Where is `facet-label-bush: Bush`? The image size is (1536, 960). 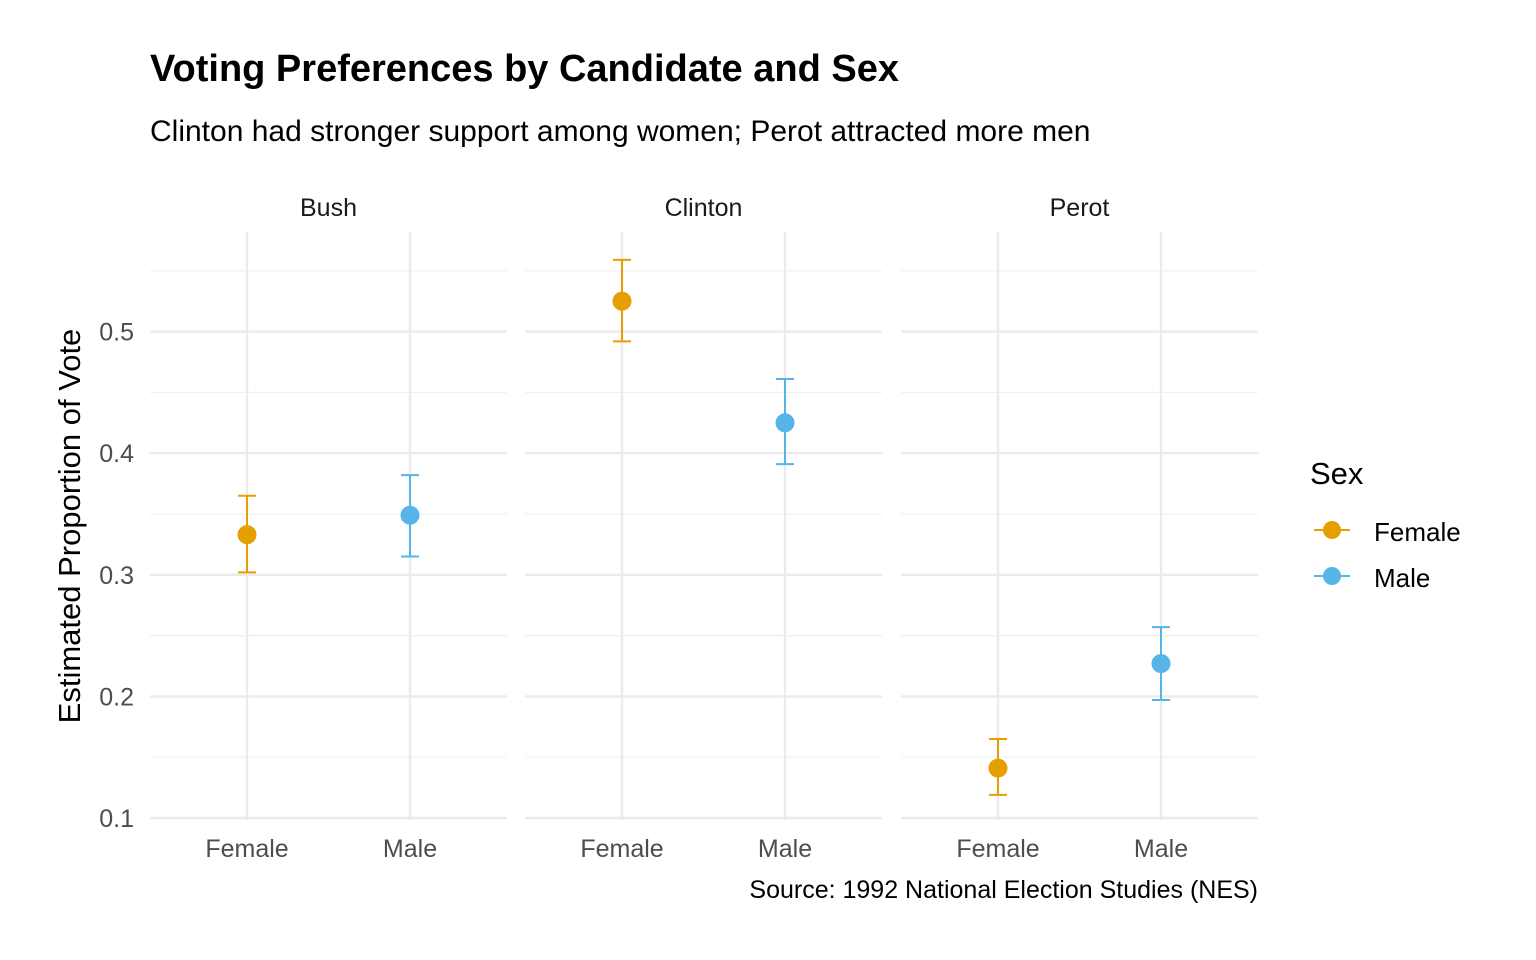
facet-label-bush: Bush is located at coordinates (328, 208).